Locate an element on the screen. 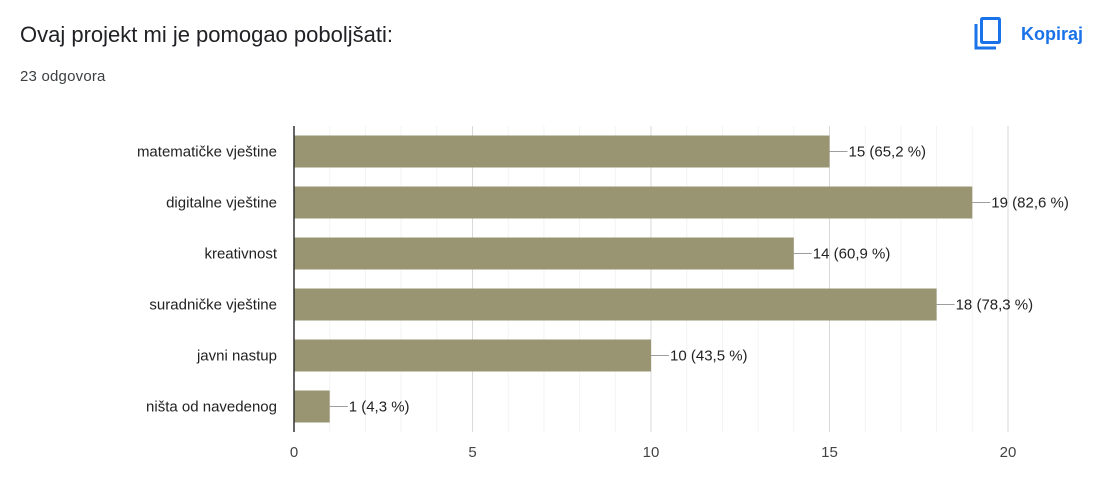 The image size is (1096, 484). copy-icon is located at coordinates (988, 34).